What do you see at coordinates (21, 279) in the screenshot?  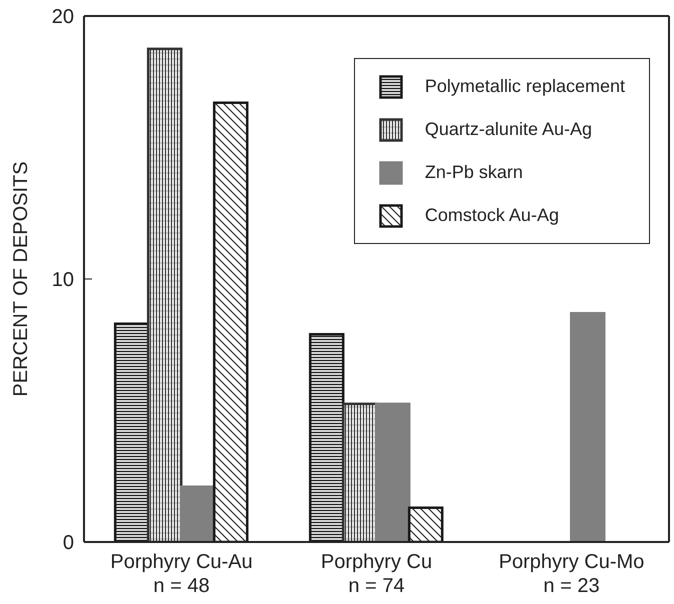 I see `y-axis-title: PERCENT OF DEPOSITS` at bounding box center [21, 279].